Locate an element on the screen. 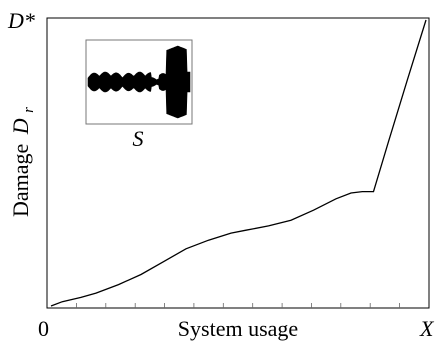  inset-caption: S is located at coordinates (138, 138).